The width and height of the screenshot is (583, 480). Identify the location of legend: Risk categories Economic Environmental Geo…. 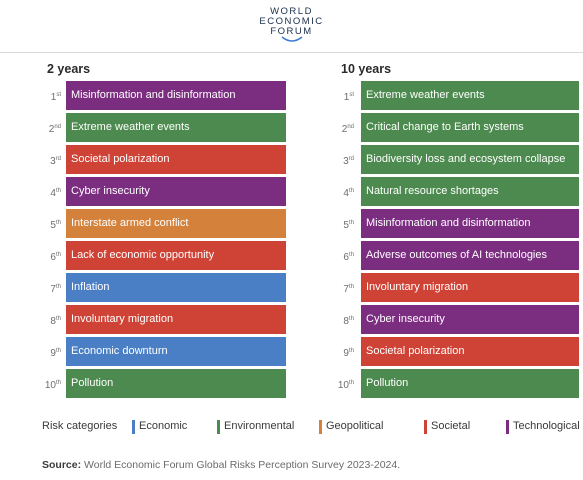
(312, 427).